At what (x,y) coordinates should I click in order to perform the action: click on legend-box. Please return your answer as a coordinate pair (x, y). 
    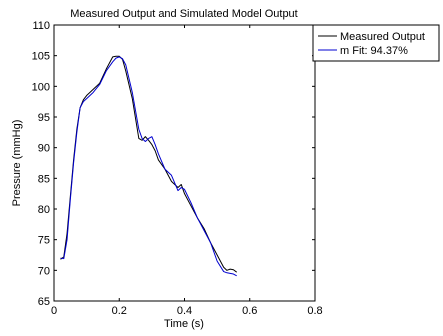
    Looking at the image, I should click on (376, 43).